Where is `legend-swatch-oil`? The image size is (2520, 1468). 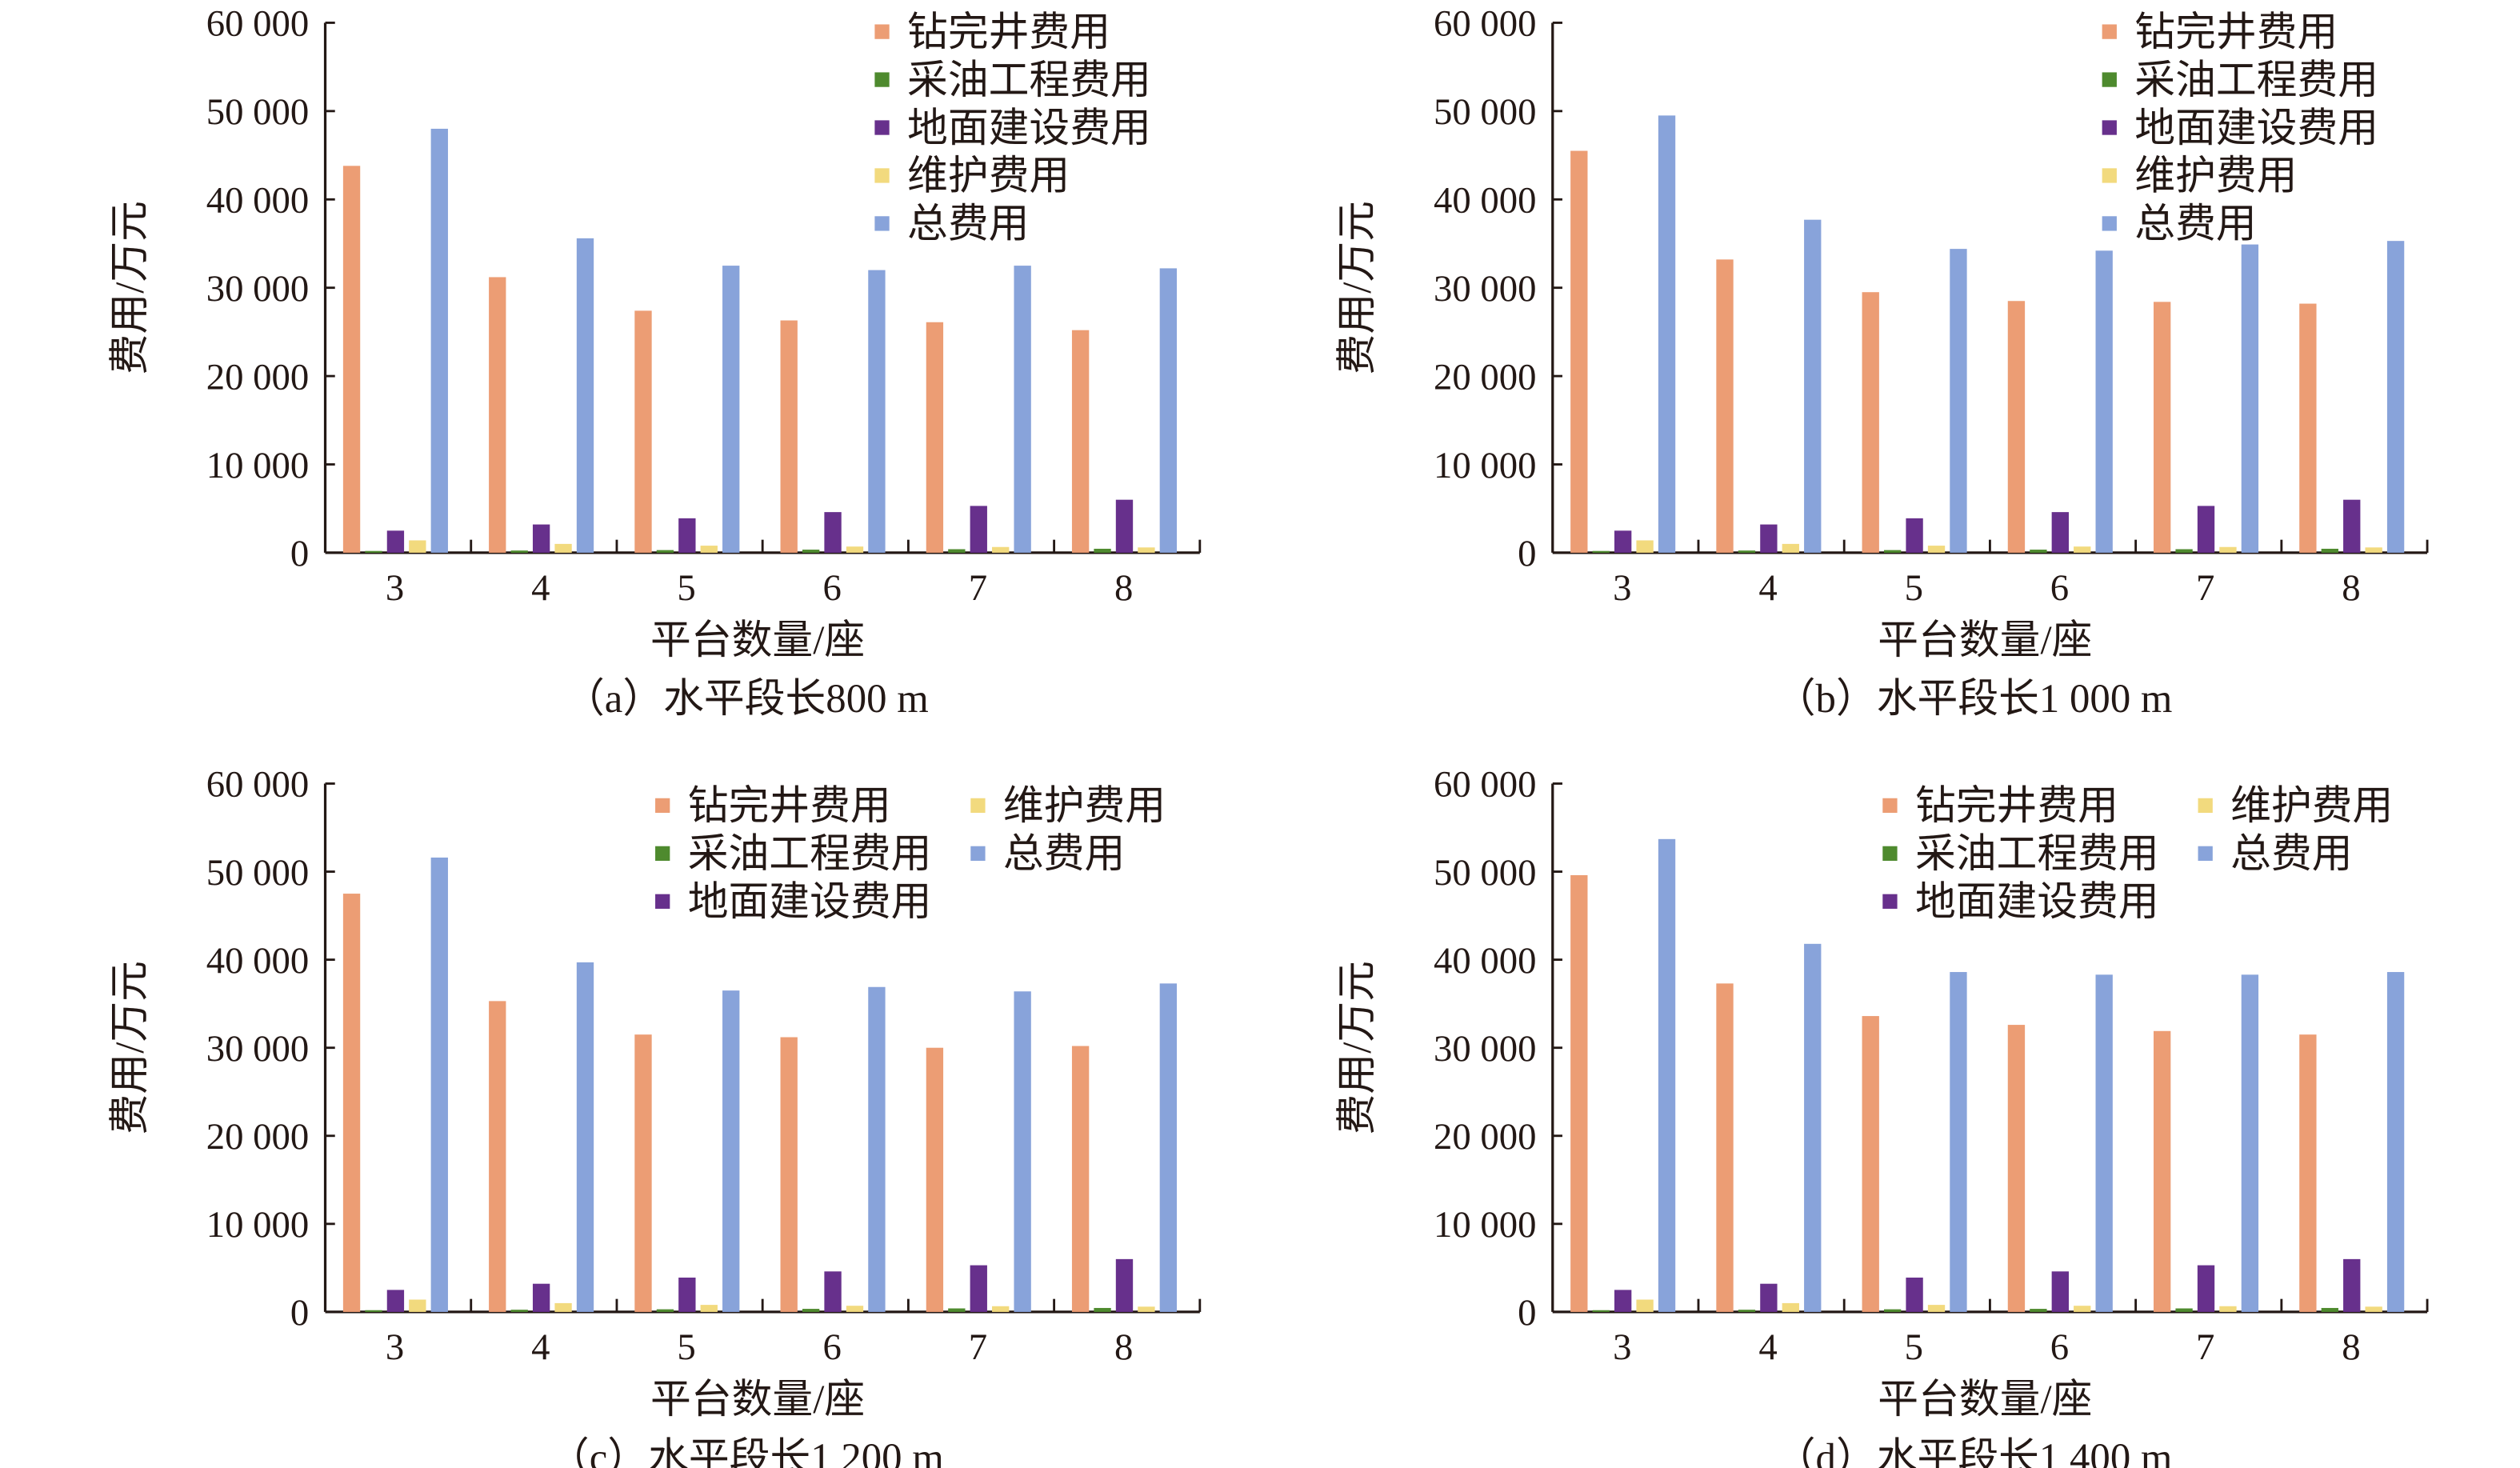 legend-swatch-oil is located at coordinates (2109, 79).